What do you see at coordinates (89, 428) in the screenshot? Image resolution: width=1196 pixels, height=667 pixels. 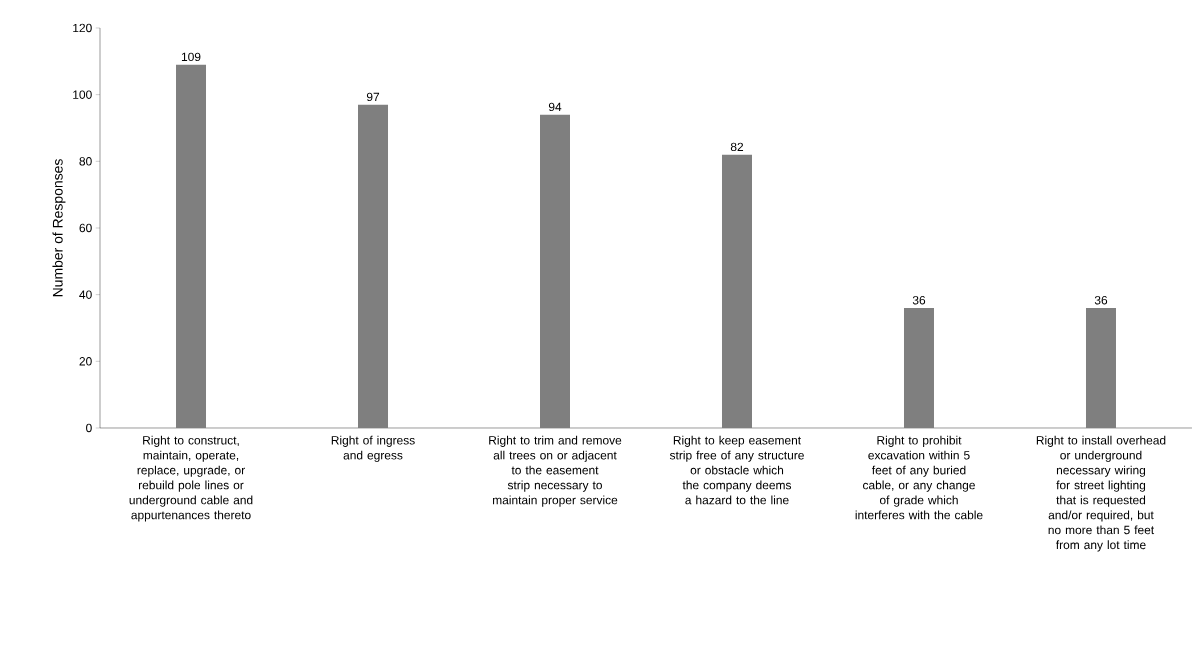 I see `y-tick-label: 0` at bounding box center [89, 428].